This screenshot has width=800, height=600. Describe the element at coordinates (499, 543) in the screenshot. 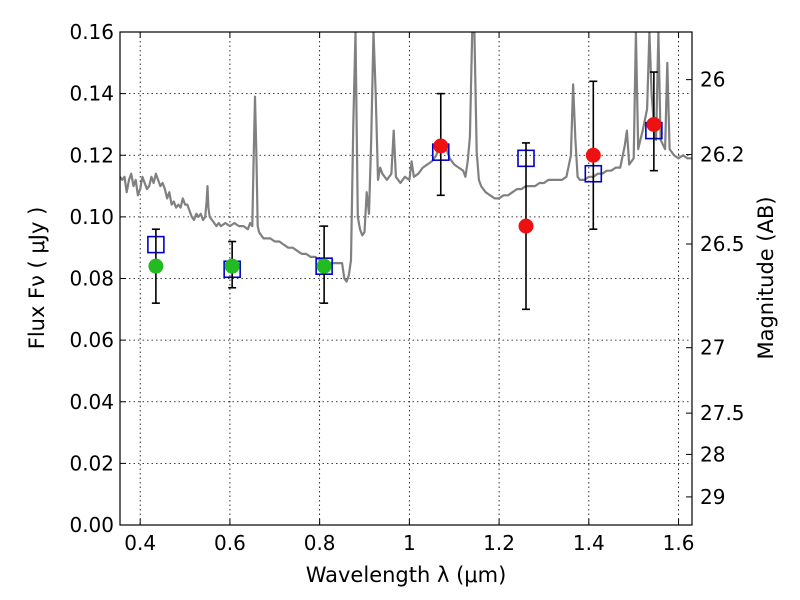

I see `x-tick-label: 1.2` at that location.